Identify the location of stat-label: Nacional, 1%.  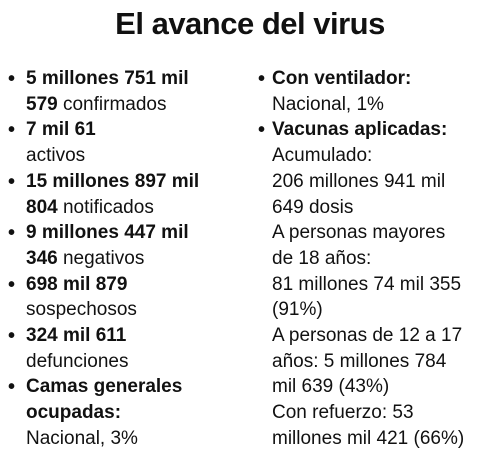
(328, 104).